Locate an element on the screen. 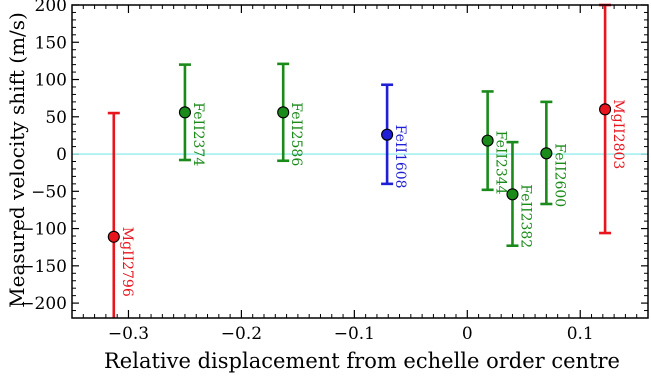  x-tick-label: 0.1 is located at coordinates (580, 334).